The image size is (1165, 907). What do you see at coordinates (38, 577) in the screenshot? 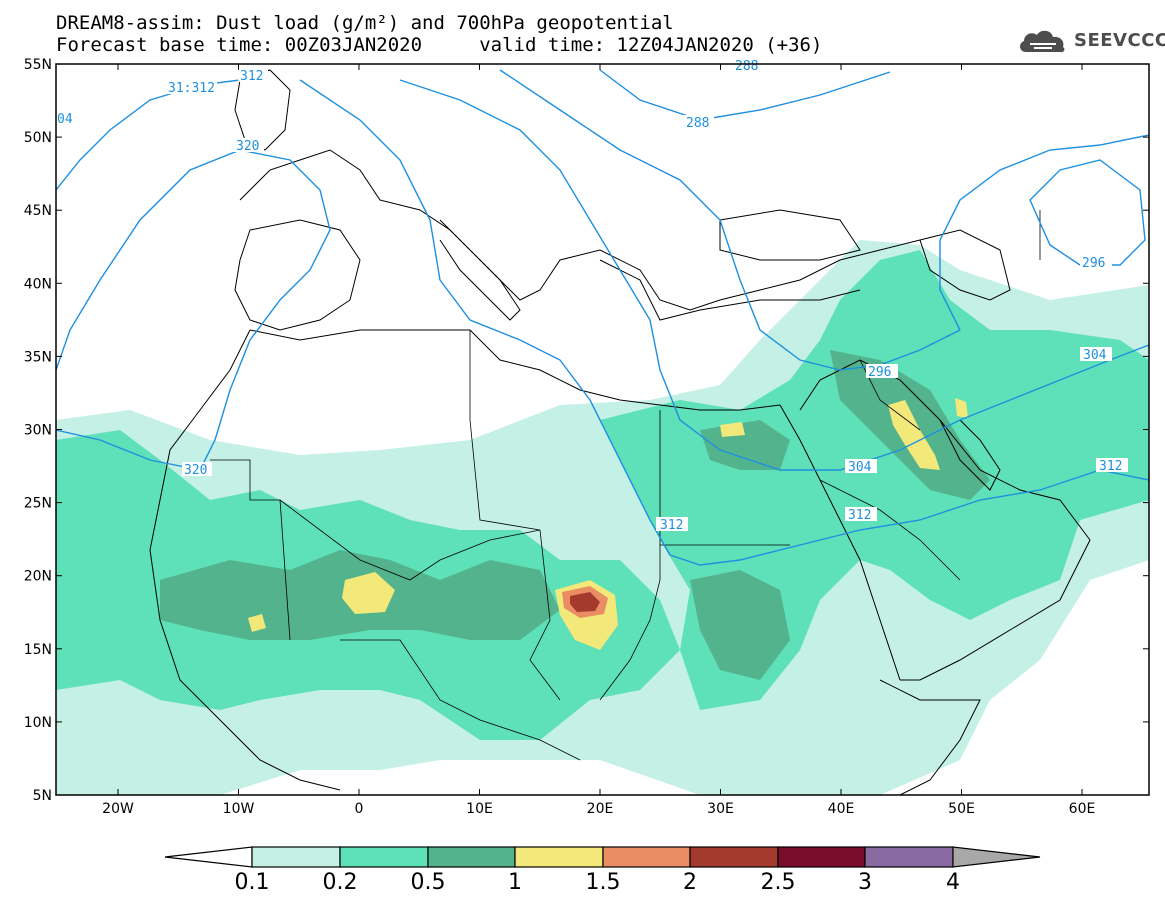
I see `lat-label: 20N` at bounding box center [38, 577].